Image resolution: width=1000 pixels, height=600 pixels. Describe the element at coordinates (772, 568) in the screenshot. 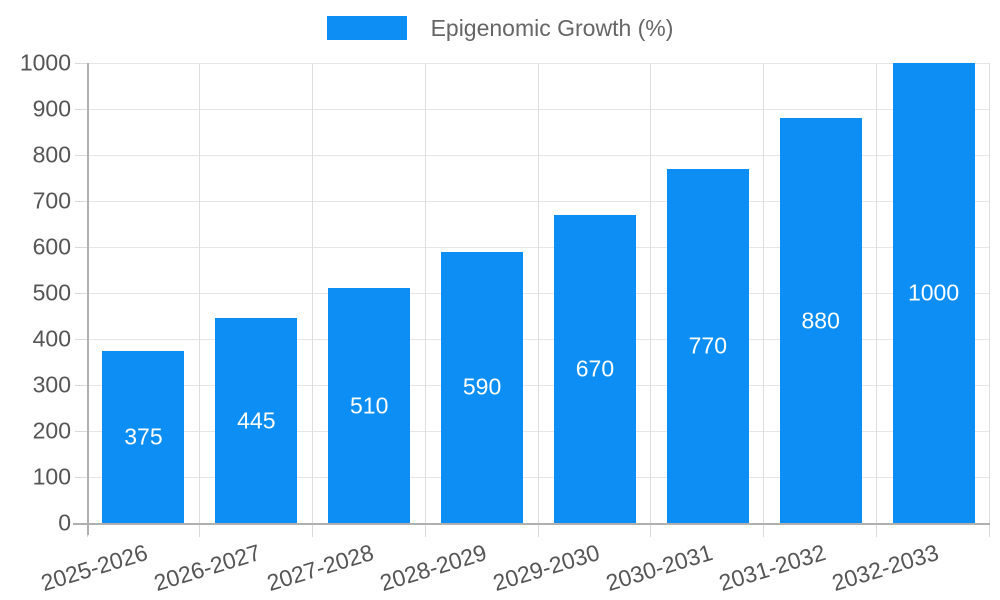

I see `x-axis-category-label: 2031-2032` at that location.